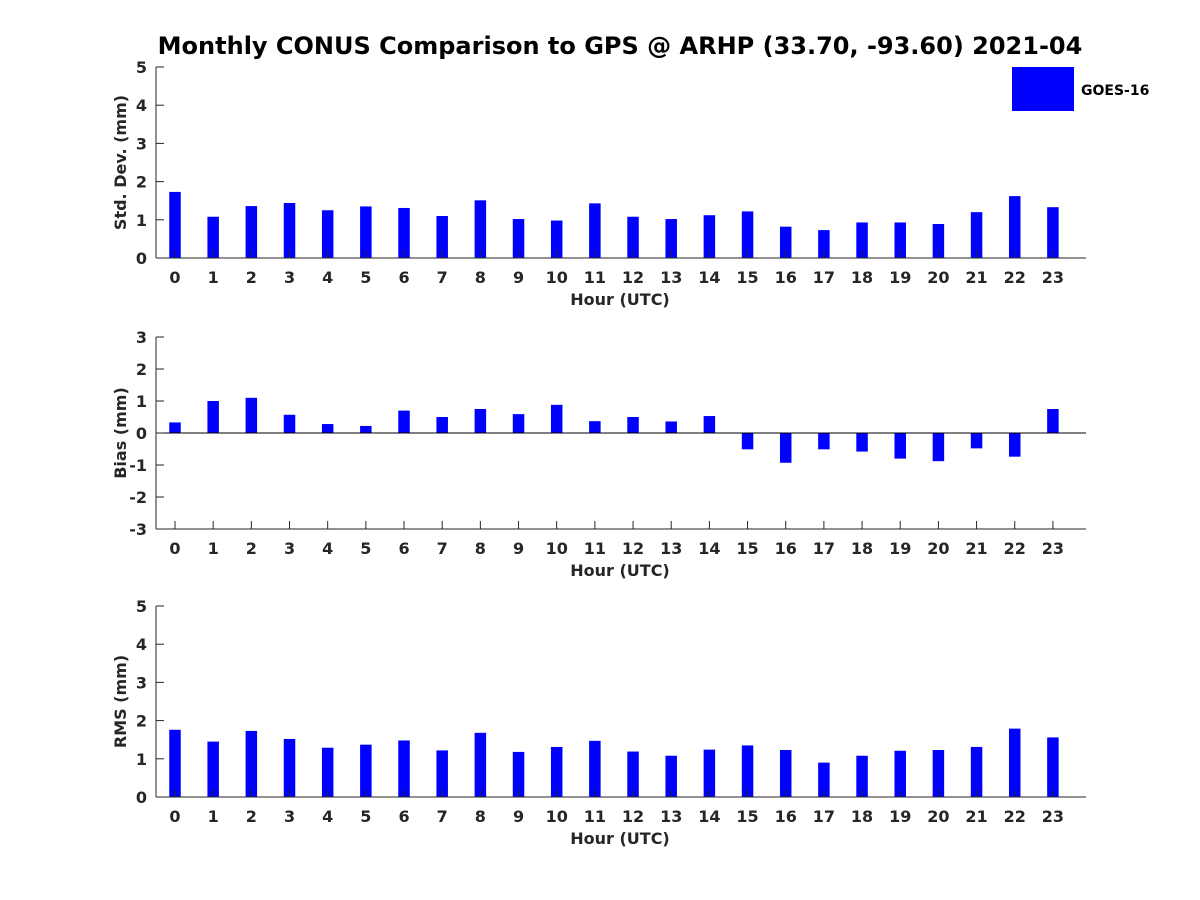 The height and width of the screenshot is (900, 1200). I want to click on x-tick-label: 4, so click(327, 548).